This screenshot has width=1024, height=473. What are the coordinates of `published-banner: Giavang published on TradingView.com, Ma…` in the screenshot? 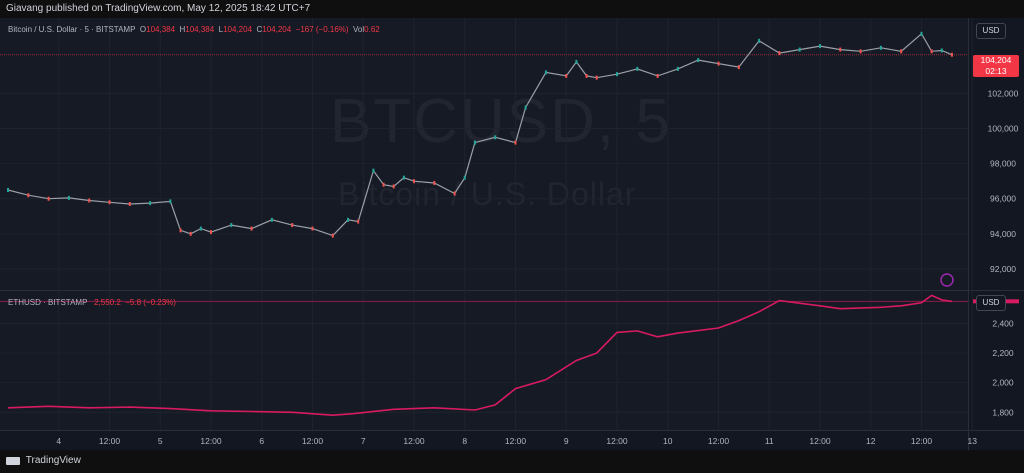 It's located at (512, 9).